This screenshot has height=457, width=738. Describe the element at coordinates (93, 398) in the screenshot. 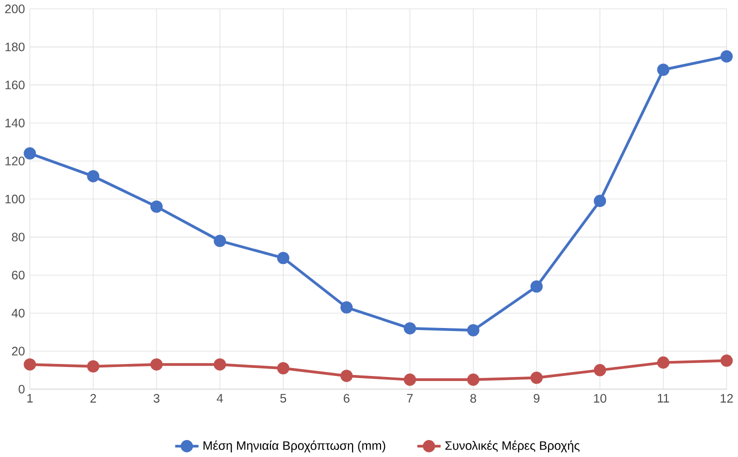

I see `x-tick-label: 2` at that location.